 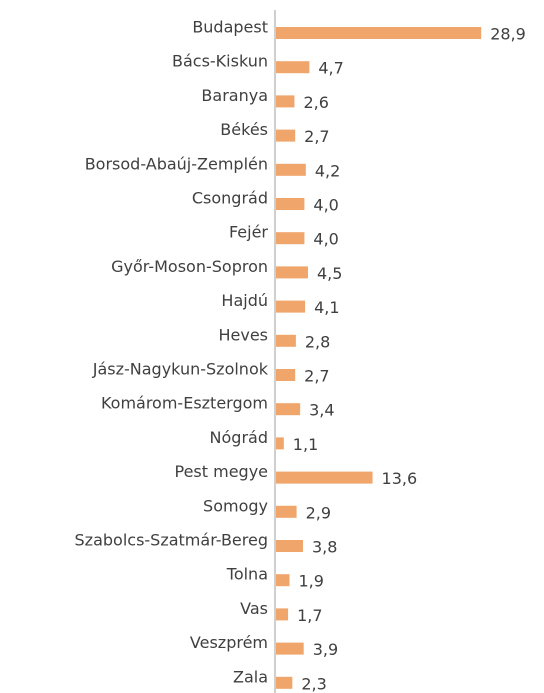 What do you see at coordinates (310, 581) in the screenshot?
I see `value-label: 1,9` at bounding box center [310, 581].